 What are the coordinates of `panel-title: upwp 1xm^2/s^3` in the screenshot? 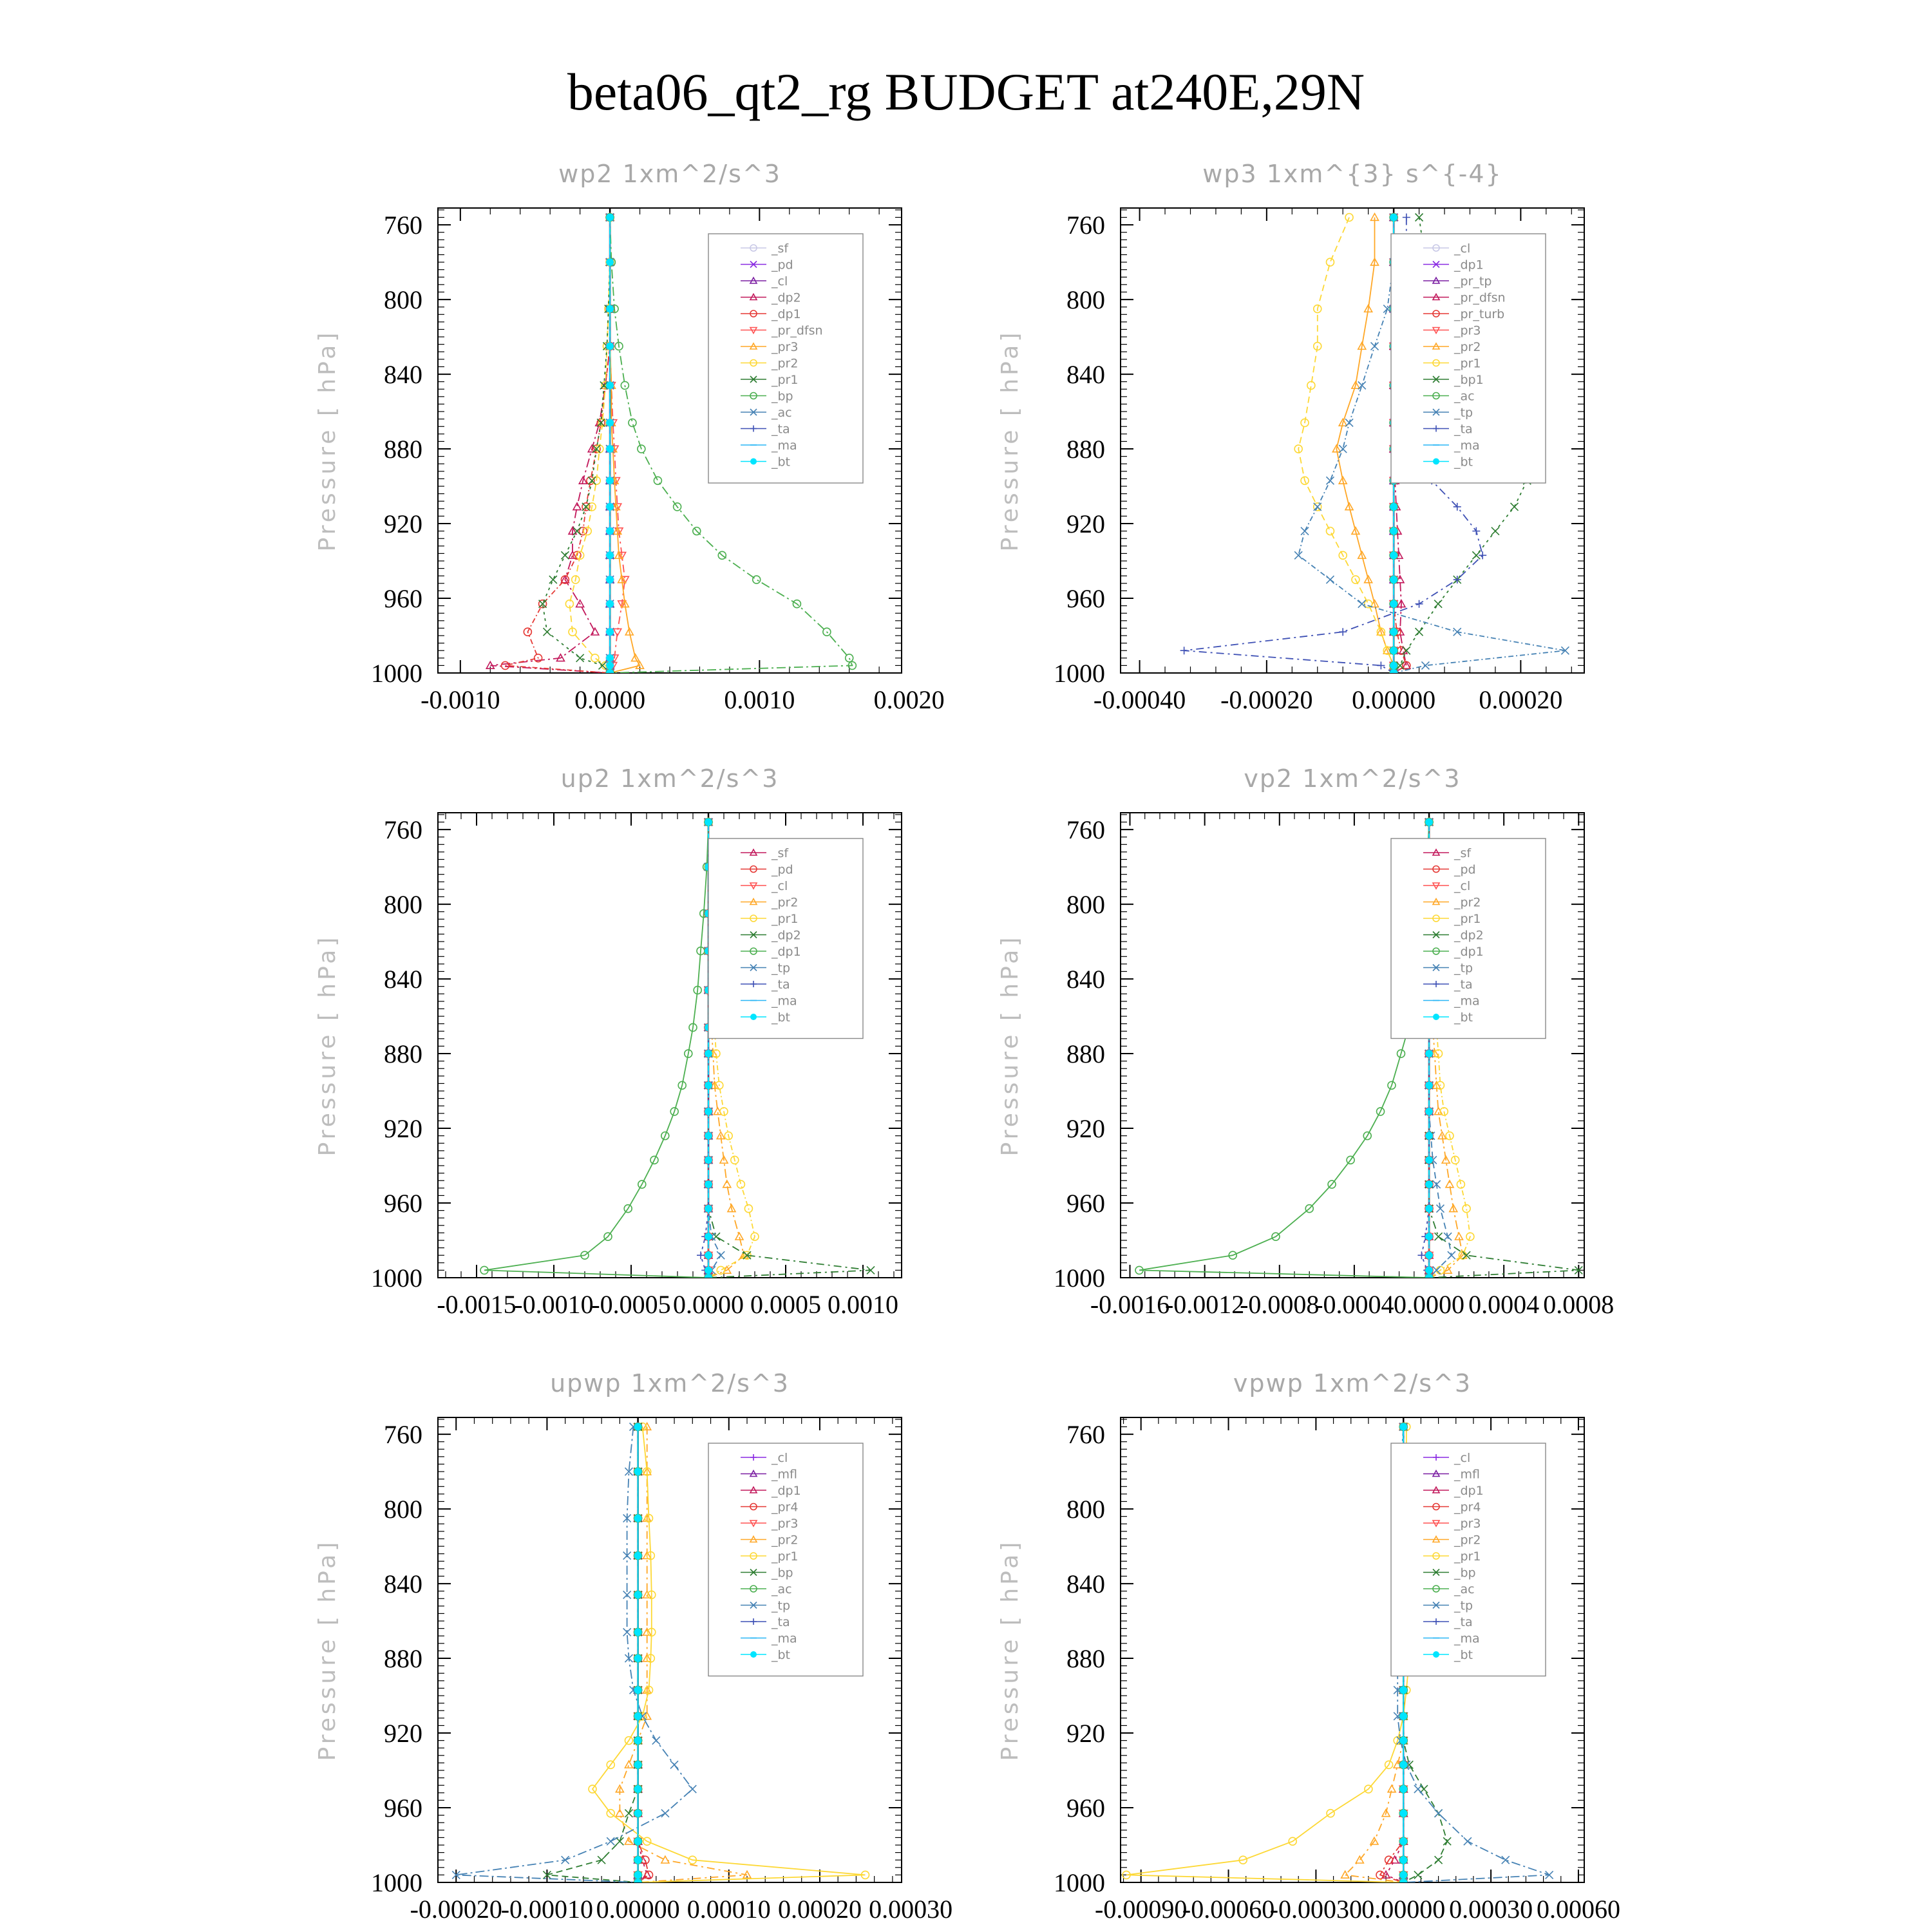 It's located at (670, 1383).